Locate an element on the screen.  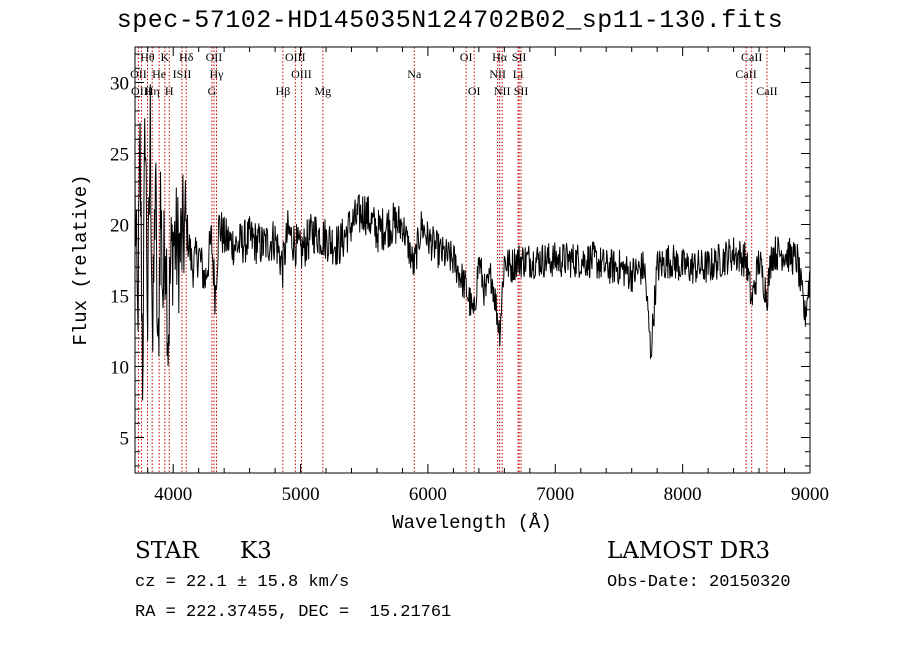
y-tick-label: 20 is located at coordinates (119, 226).